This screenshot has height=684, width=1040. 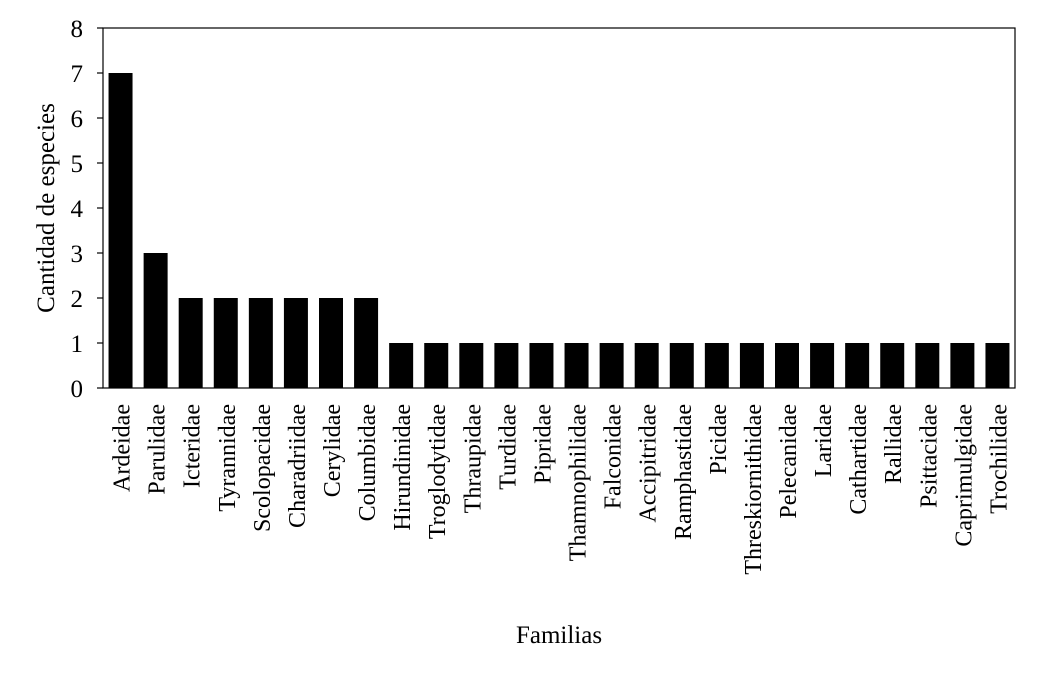 I want to click on y-tick-label: 3, so click(x=77, y=254).